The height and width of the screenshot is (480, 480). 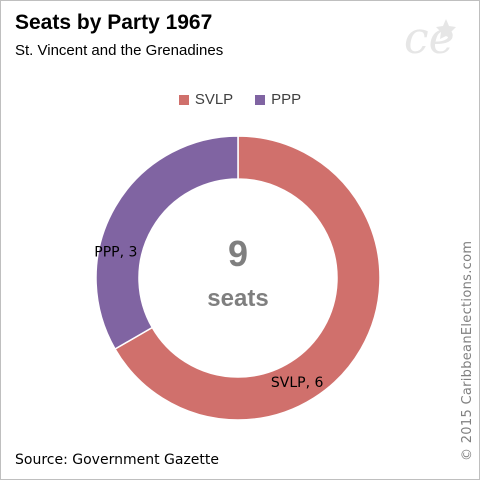 What do you see at coordinates (115, 253) in the screenshot?
I see `data-label-ppp: PPP, 3` at bounding box center [115, 253].